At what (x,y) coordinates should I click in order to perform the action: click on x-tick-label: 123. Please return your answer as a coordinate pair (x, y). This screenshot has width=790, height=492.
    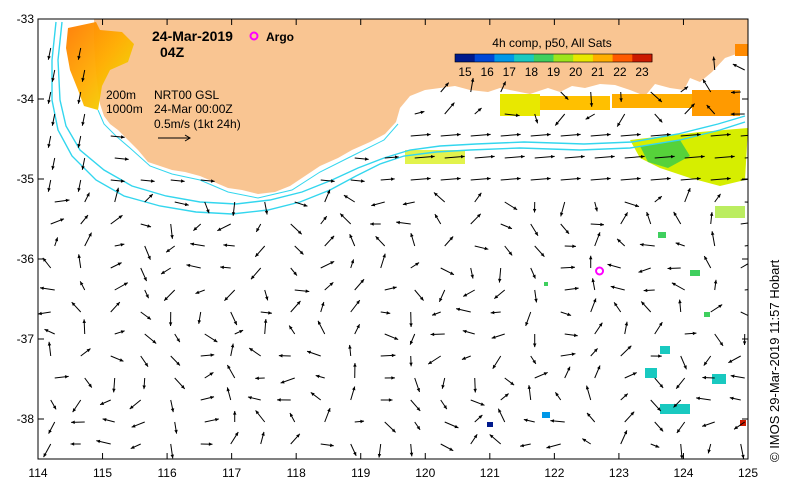
    Looking at the image, I should click on (619, 473).